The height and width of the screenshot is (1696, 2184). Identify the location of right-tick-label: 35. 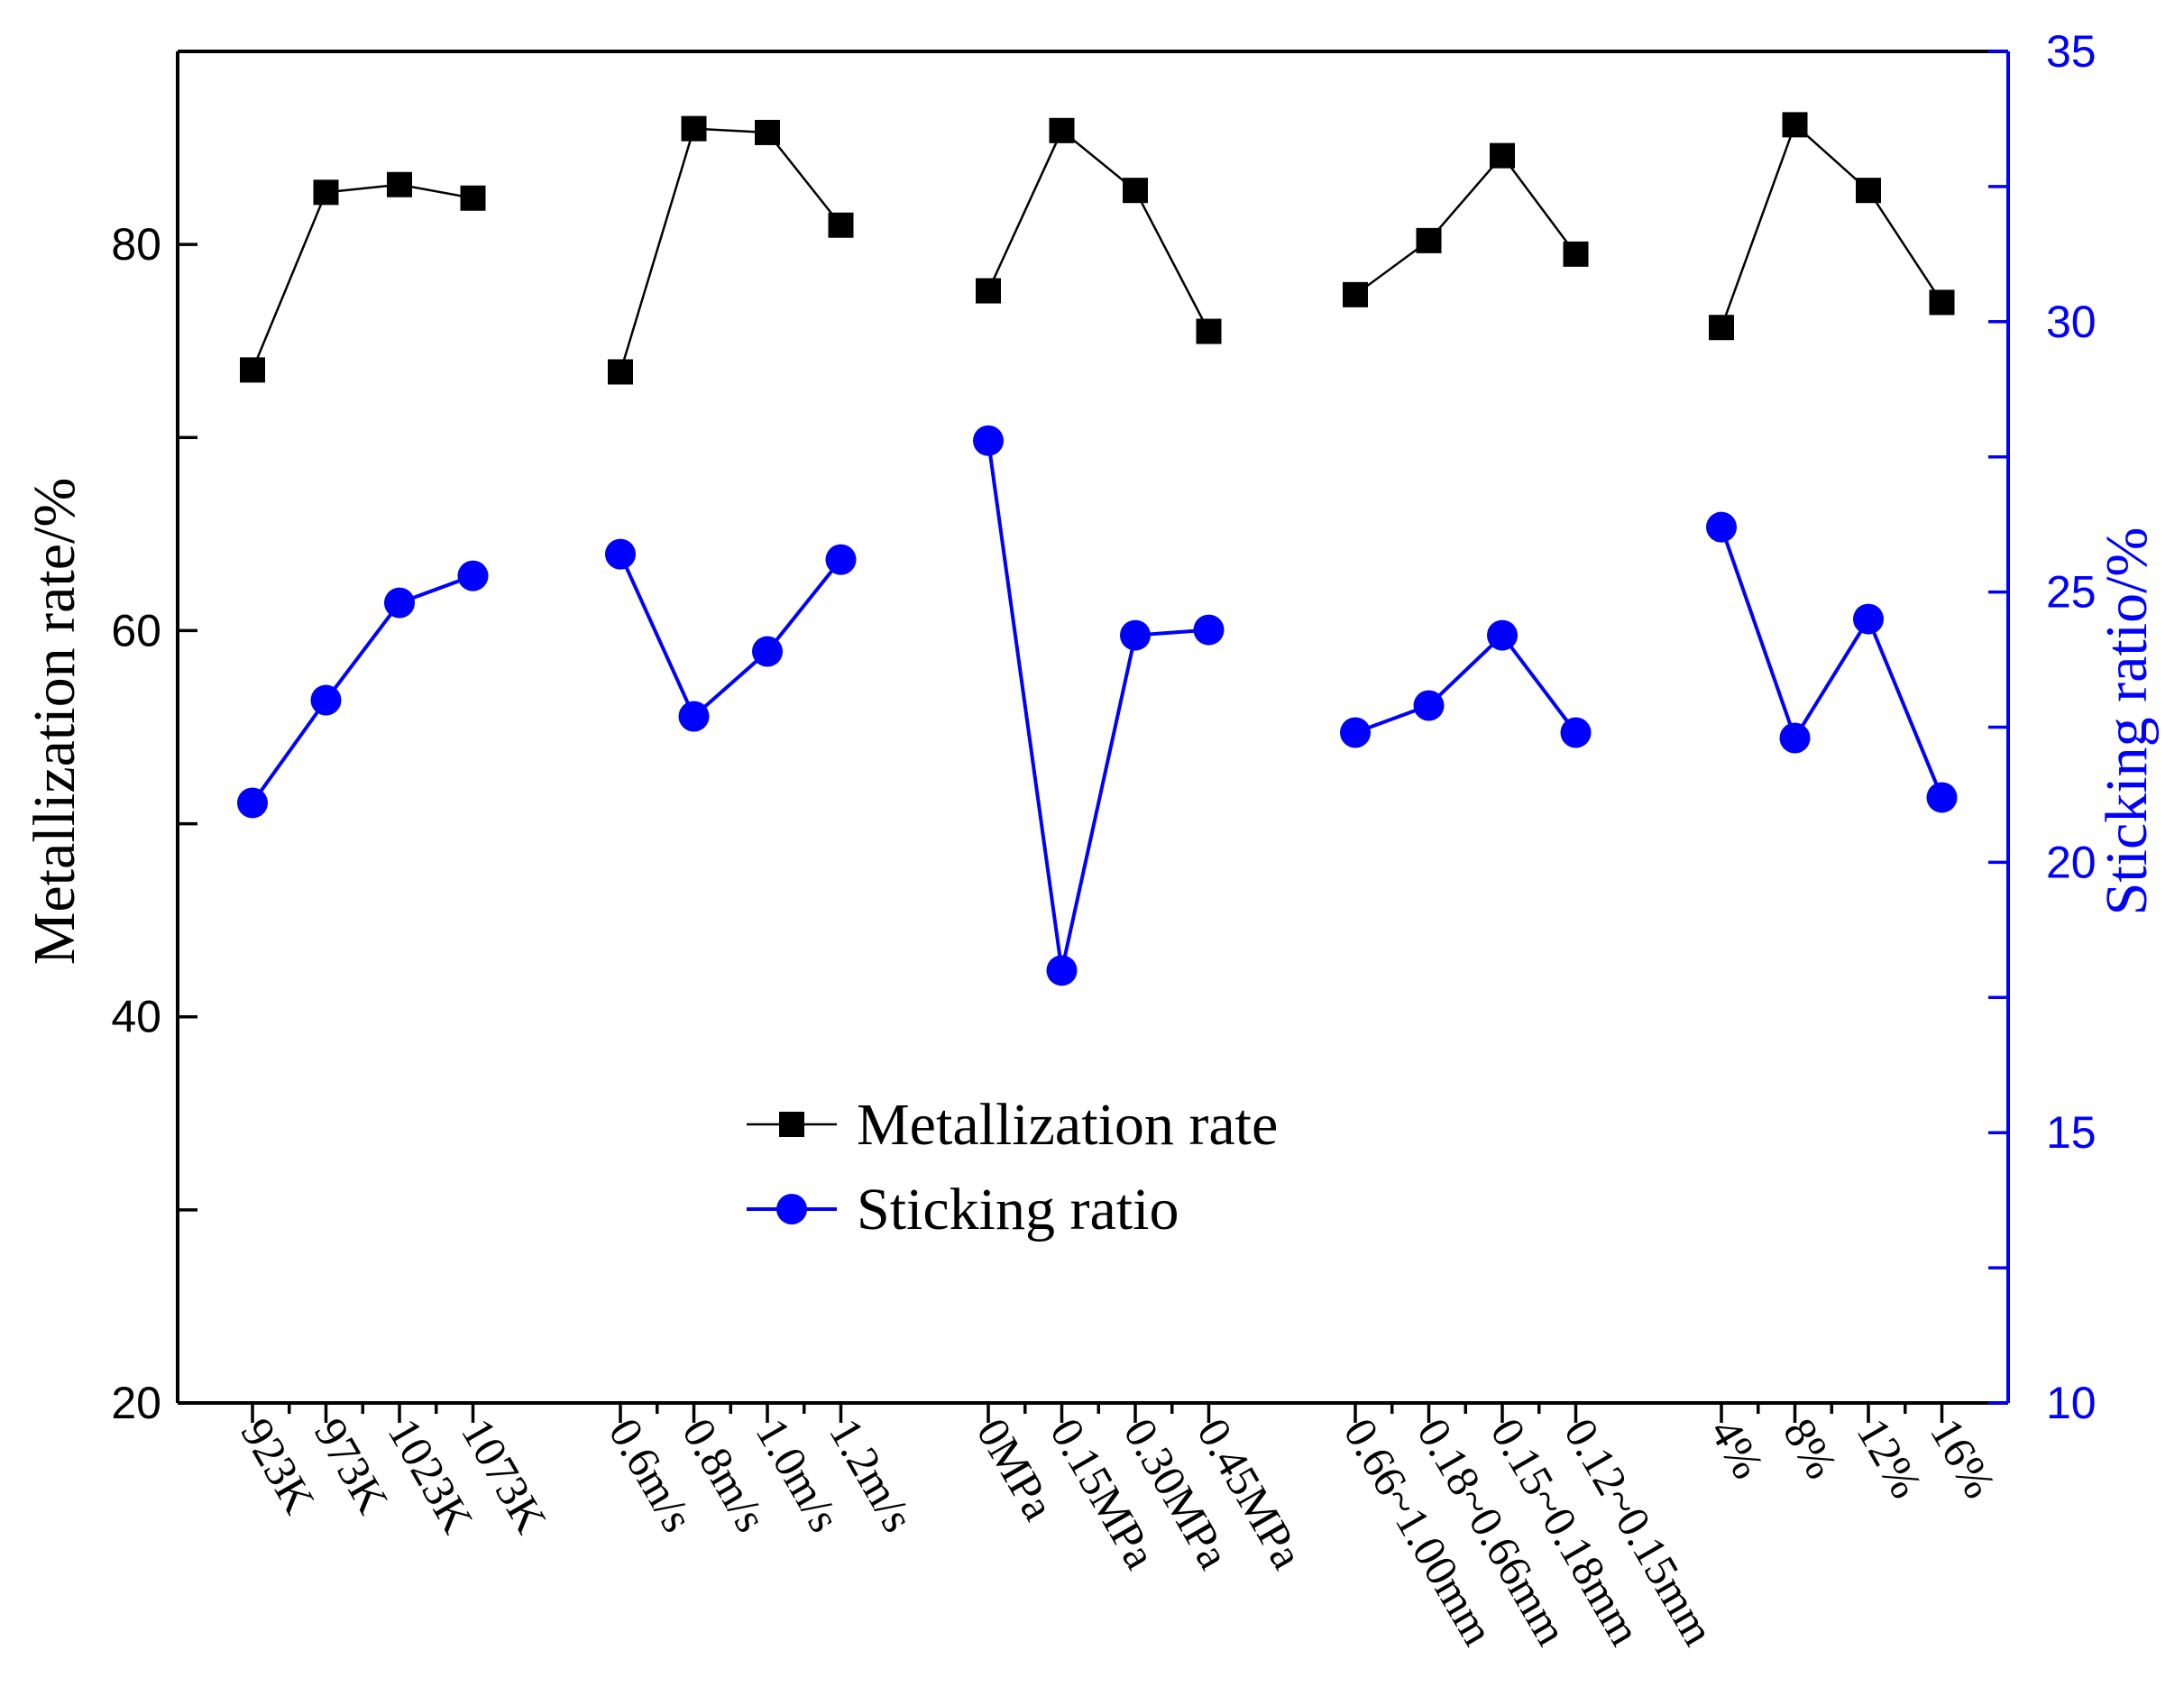
(2071, 51).